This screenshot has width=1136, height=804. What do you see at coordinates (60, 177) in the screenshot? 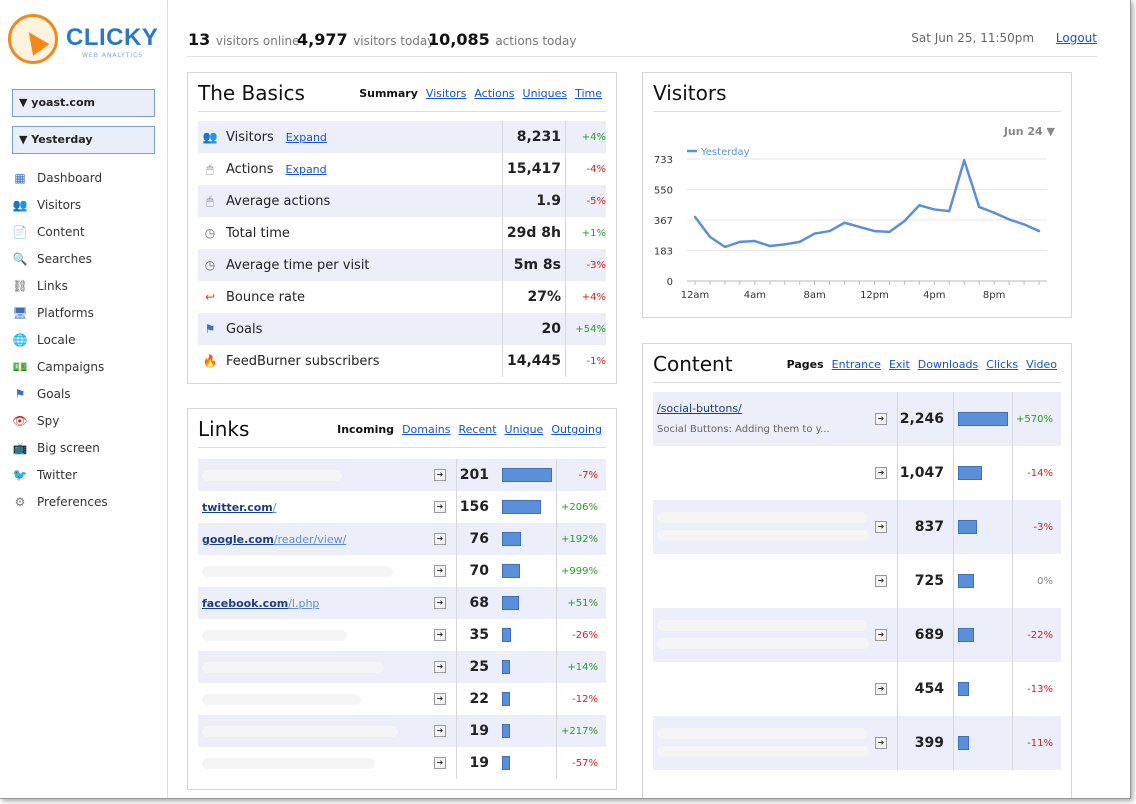
I see `sidebar-item-dashboard: ▦ Dashboard` at bounding box center [60, 177].